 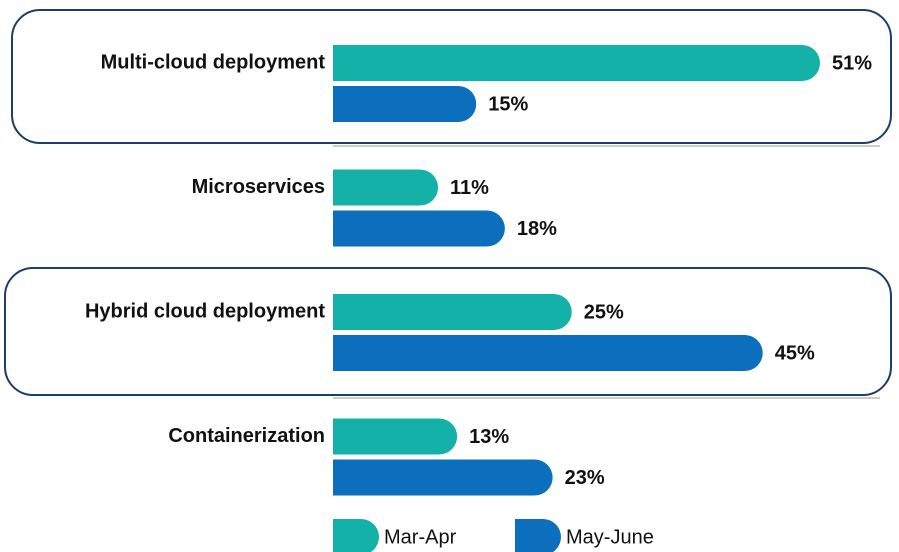 What do you see at coordinates (213, 62) in the screenshot?
I see `category-label: Multi-cloud deployment` at bounding box center [213, 62].